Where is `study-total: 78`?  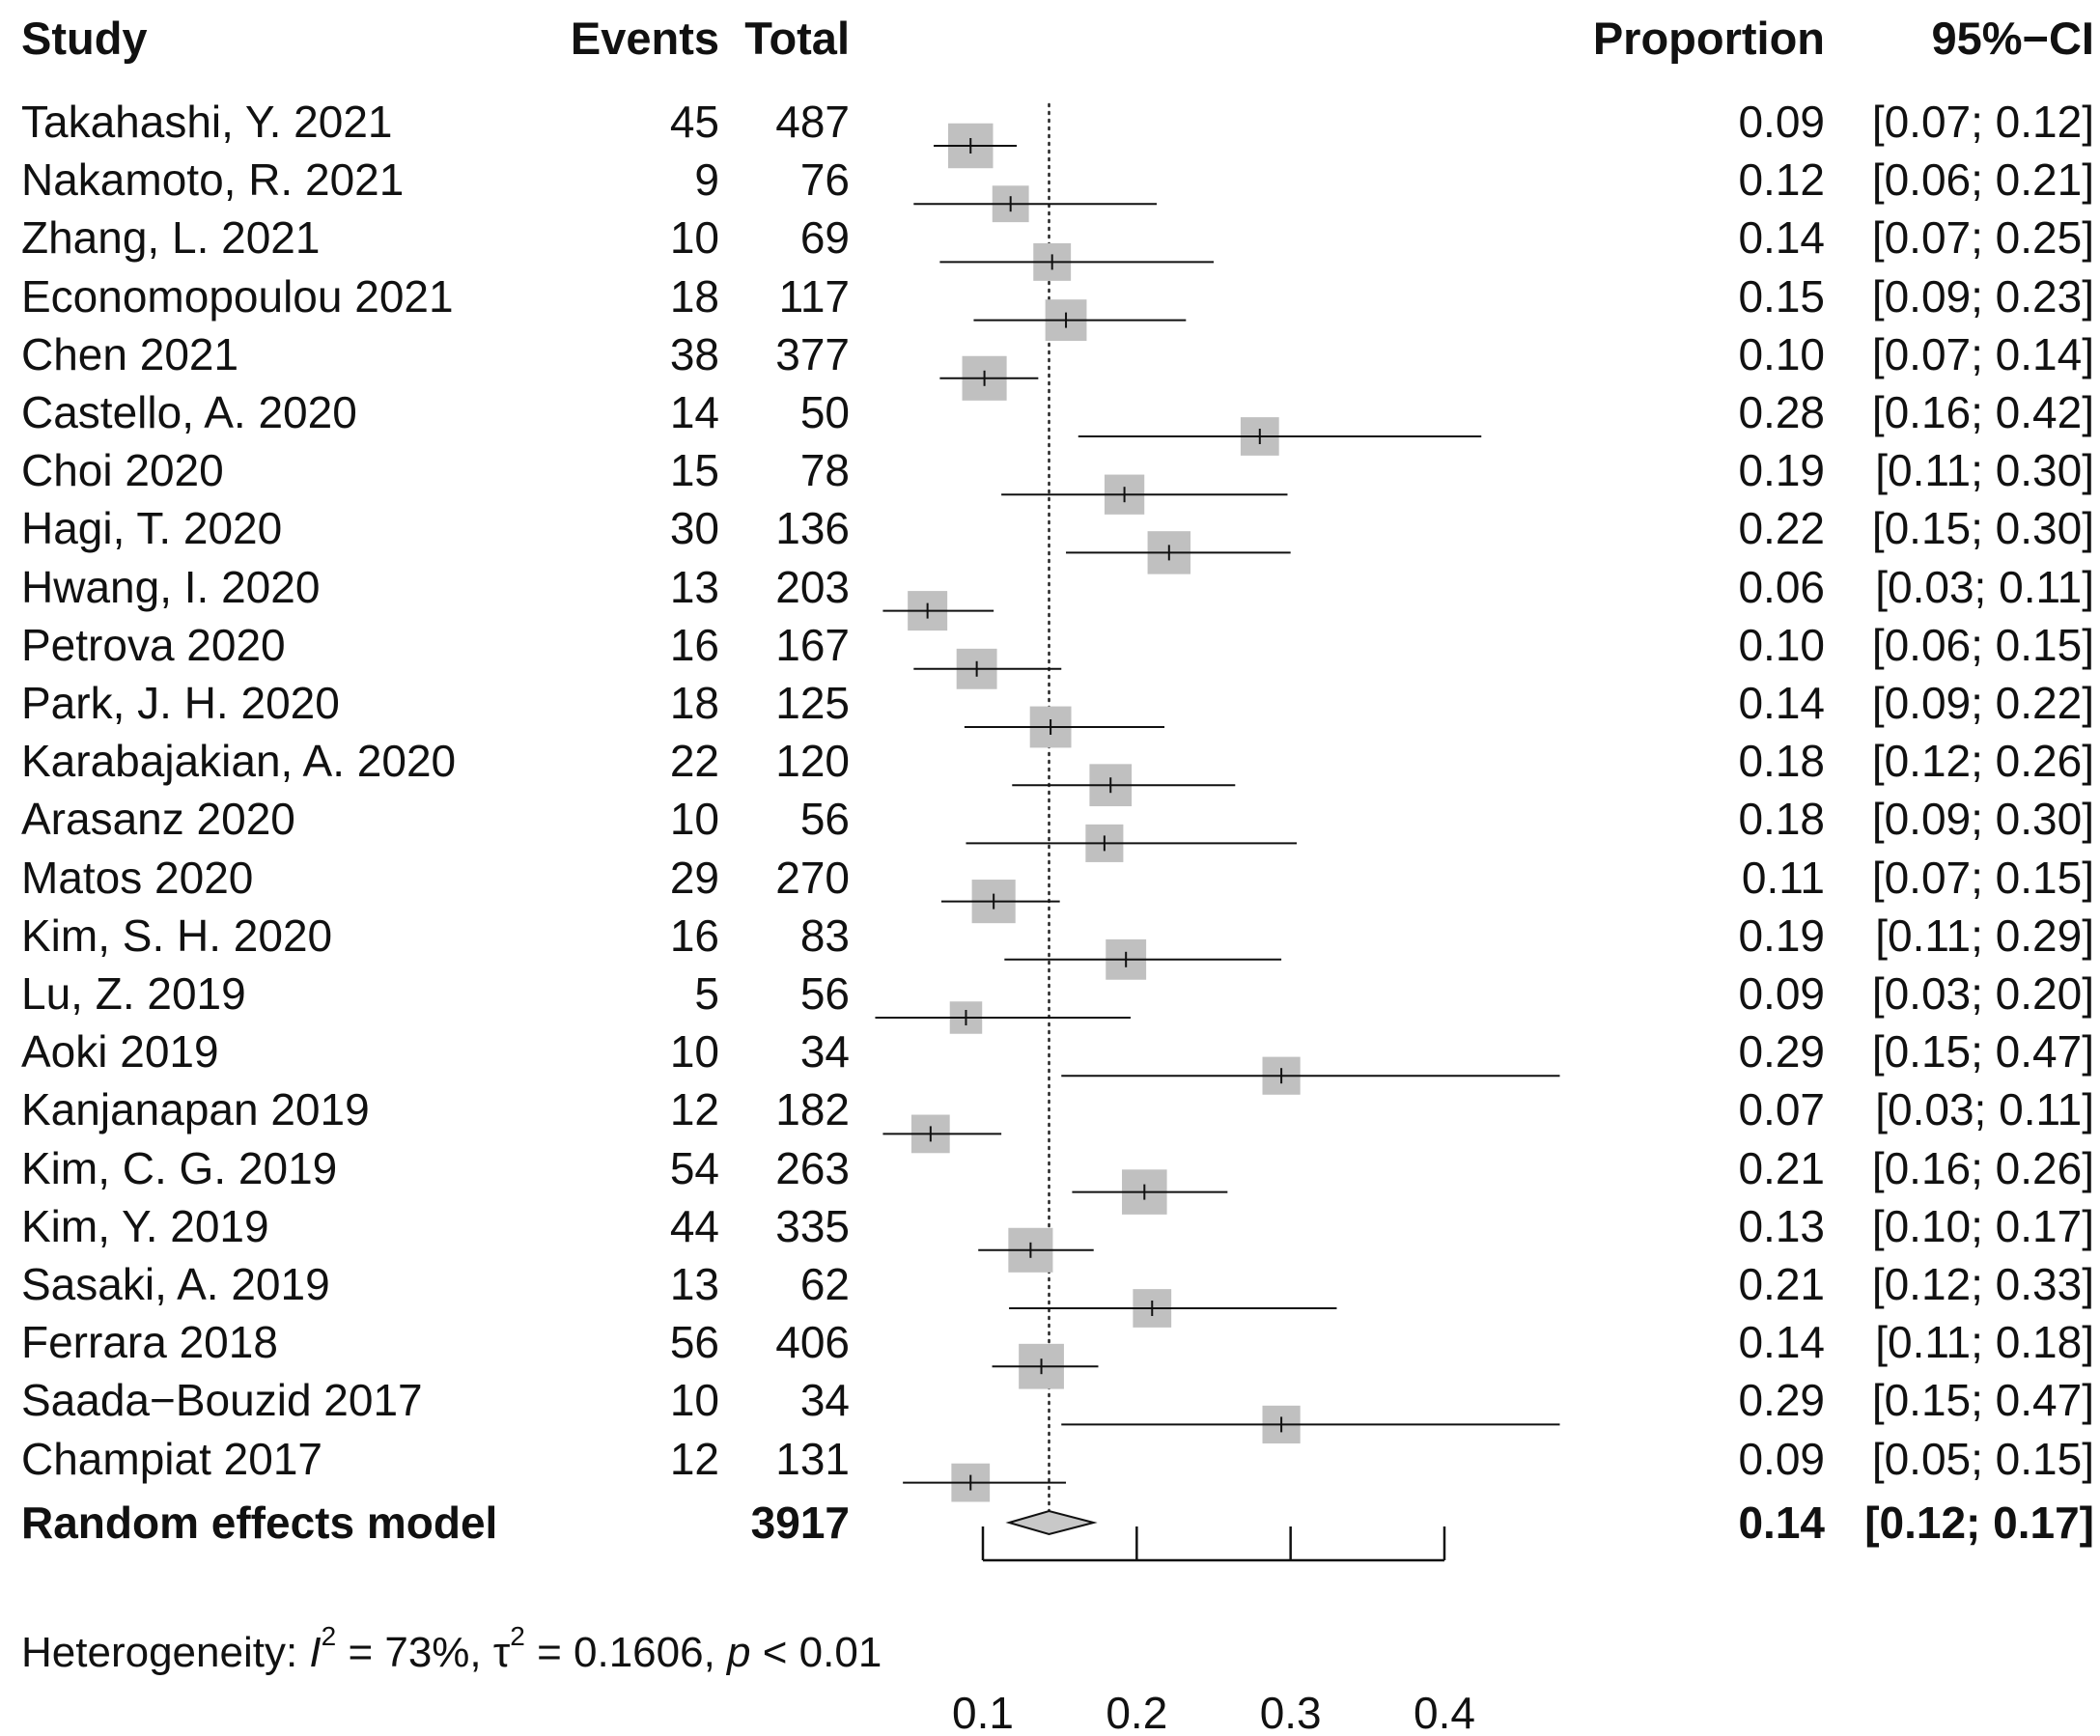 study-total: 78 is located at coordinates (825, 471).